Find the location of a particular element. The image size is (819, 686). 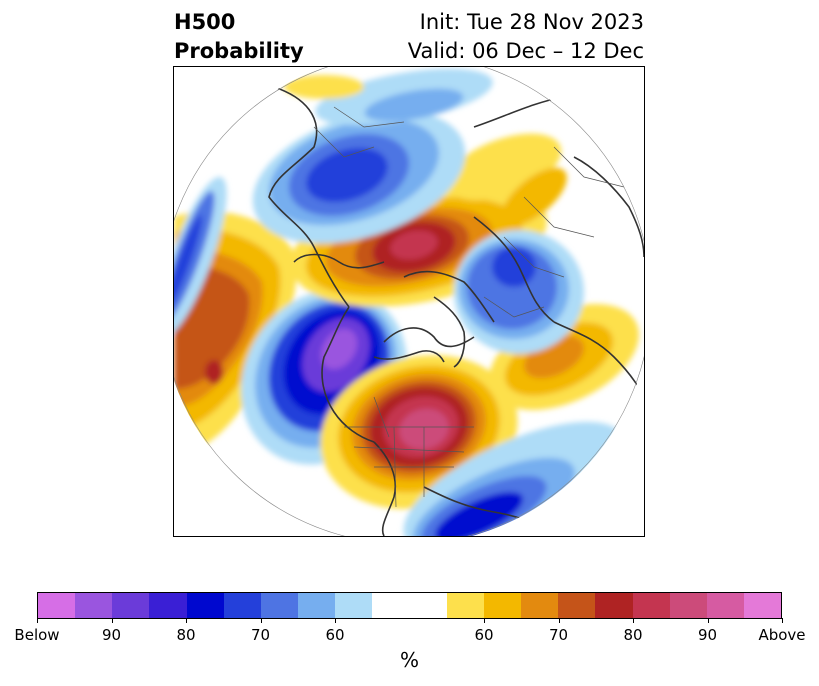

colorbar is located at coordinates (409, 605).